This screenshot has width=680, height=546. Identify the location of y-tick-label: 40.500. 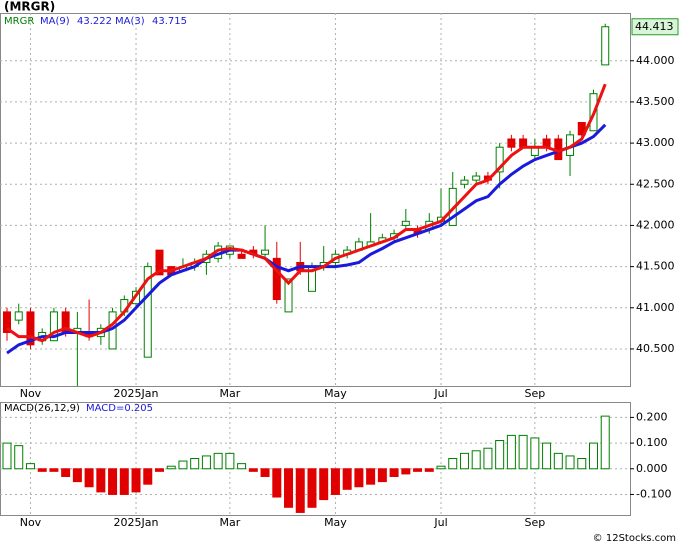
(655, 348).